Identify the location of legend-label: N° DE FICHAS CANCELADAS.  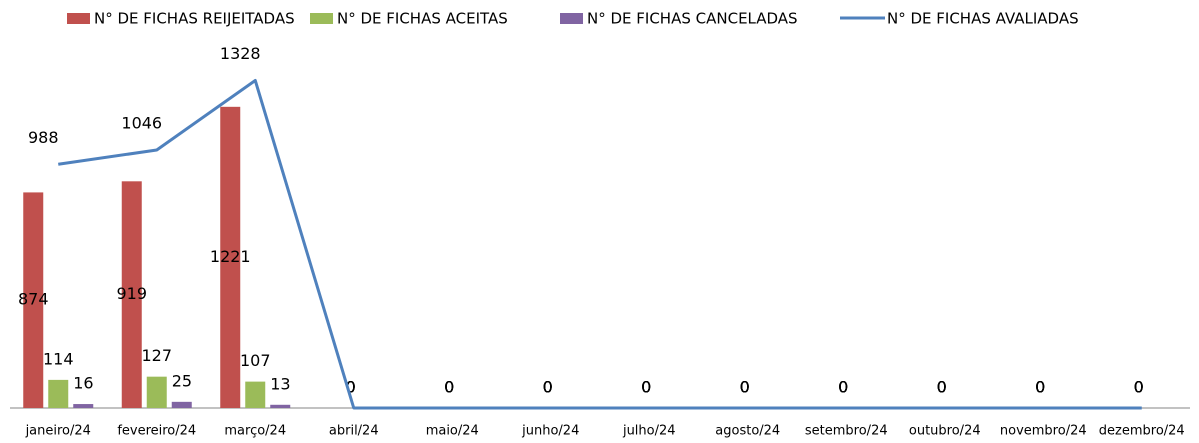
(692, 19).